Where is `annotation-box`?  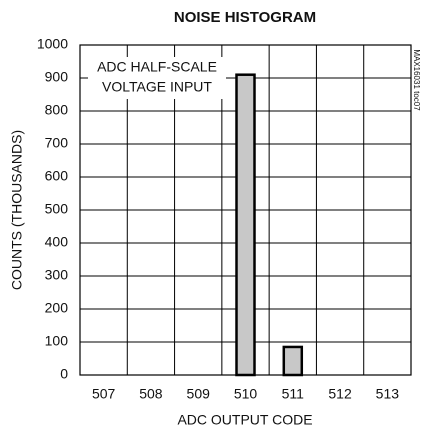
annotation-box is located at coordinates (157, 78).